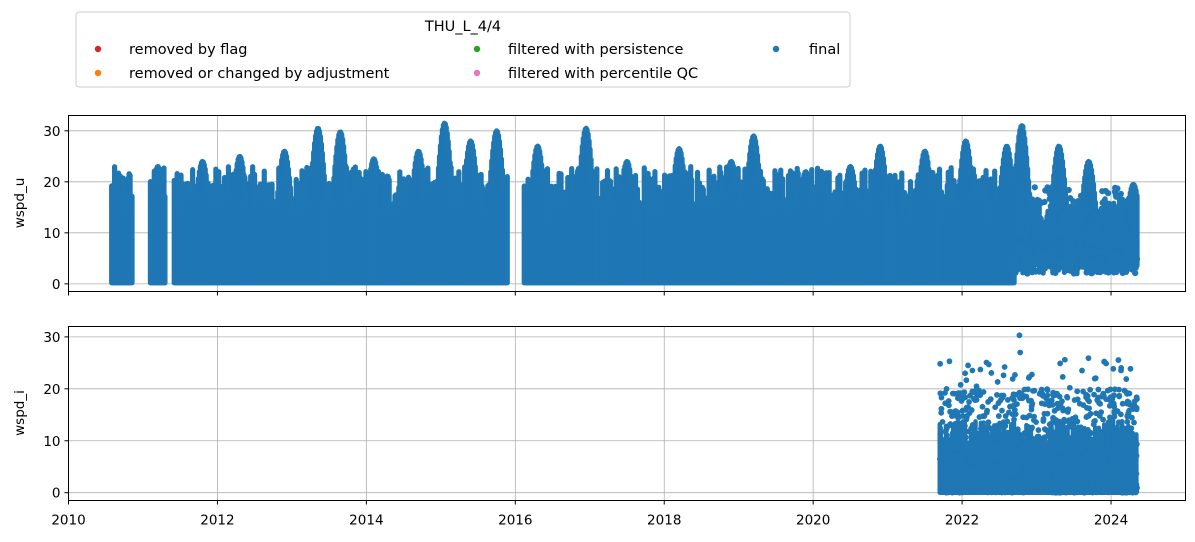  I want to click on y-tick-label: 10, so click(51, 442).